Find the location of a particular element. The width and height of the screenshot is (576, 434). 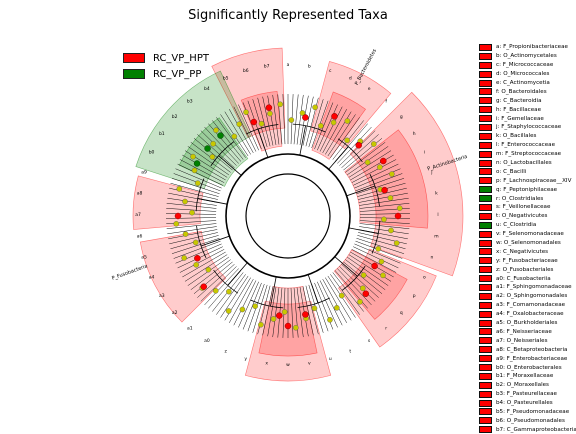

taxa-legend-label: o: C_Bacilli is located at coordinates (511, 171).